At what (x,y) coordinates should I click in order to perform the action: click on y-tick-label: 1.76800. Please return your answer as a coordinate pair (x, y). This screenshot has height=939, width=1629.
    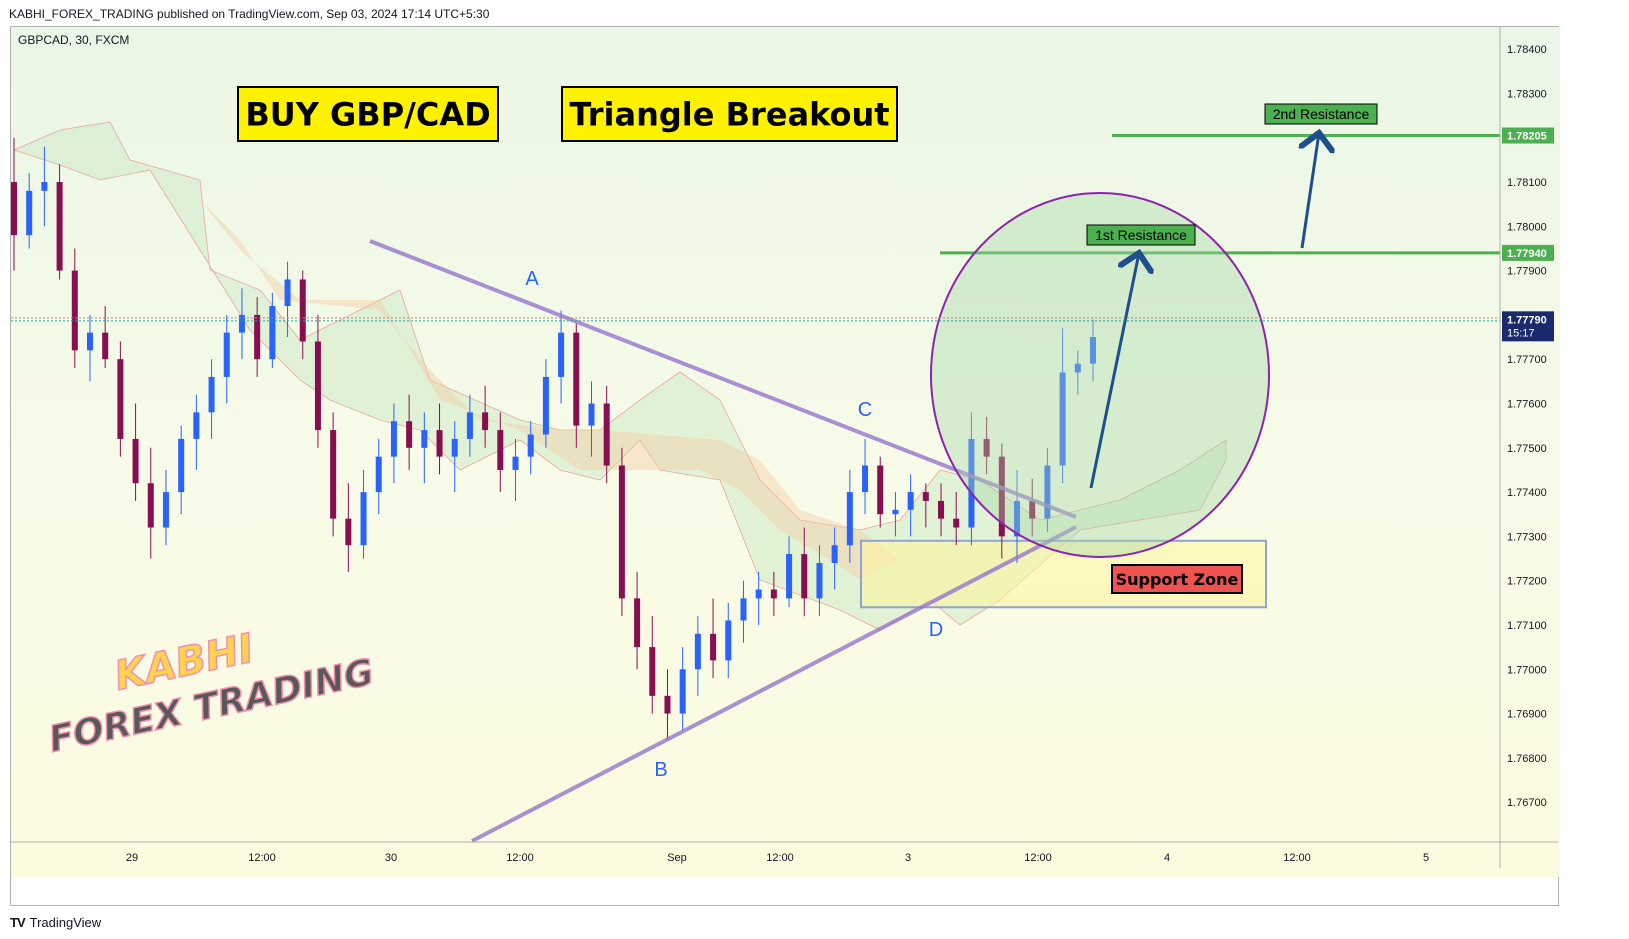
    Looking at the image, I should click on (1527, 759).